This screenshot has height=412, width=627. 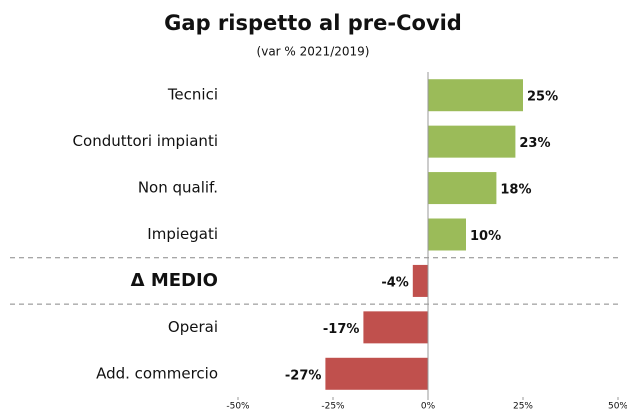 I want to click on value-label: 25%, so click(x=542, y=97).